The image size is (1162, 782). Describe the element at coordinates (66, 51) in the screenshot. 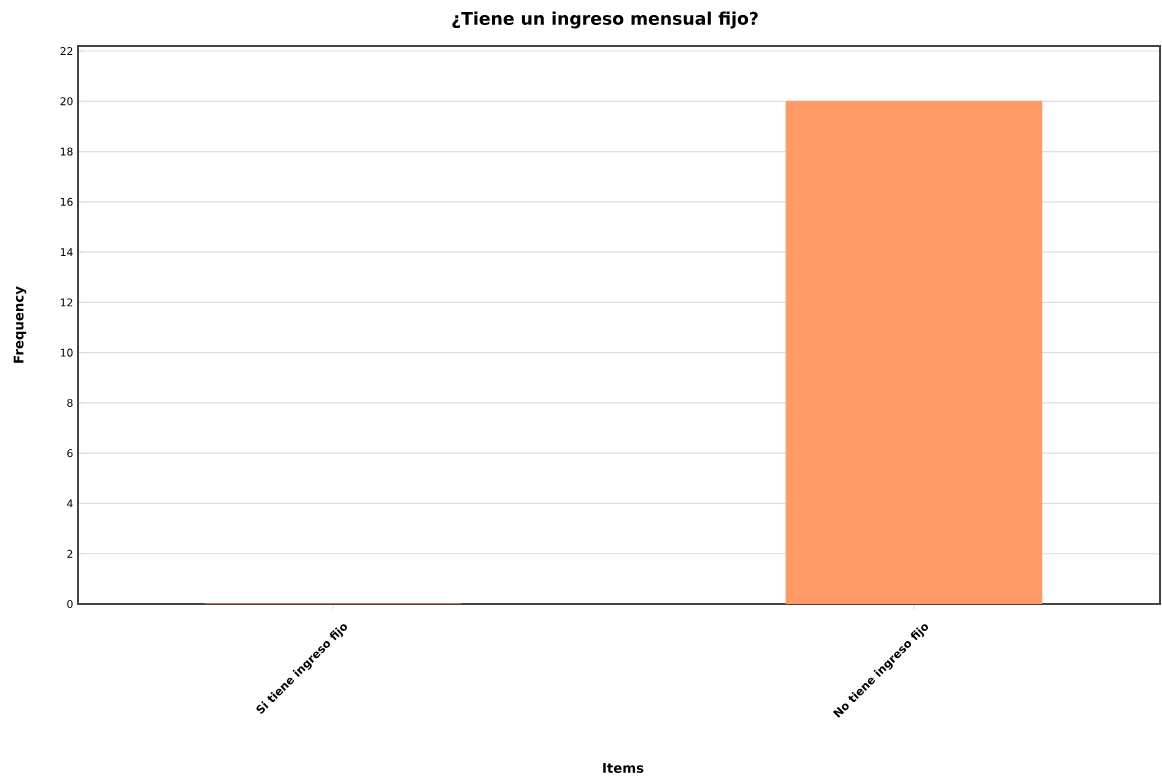

I see `y-tick-label: 22` at that location.